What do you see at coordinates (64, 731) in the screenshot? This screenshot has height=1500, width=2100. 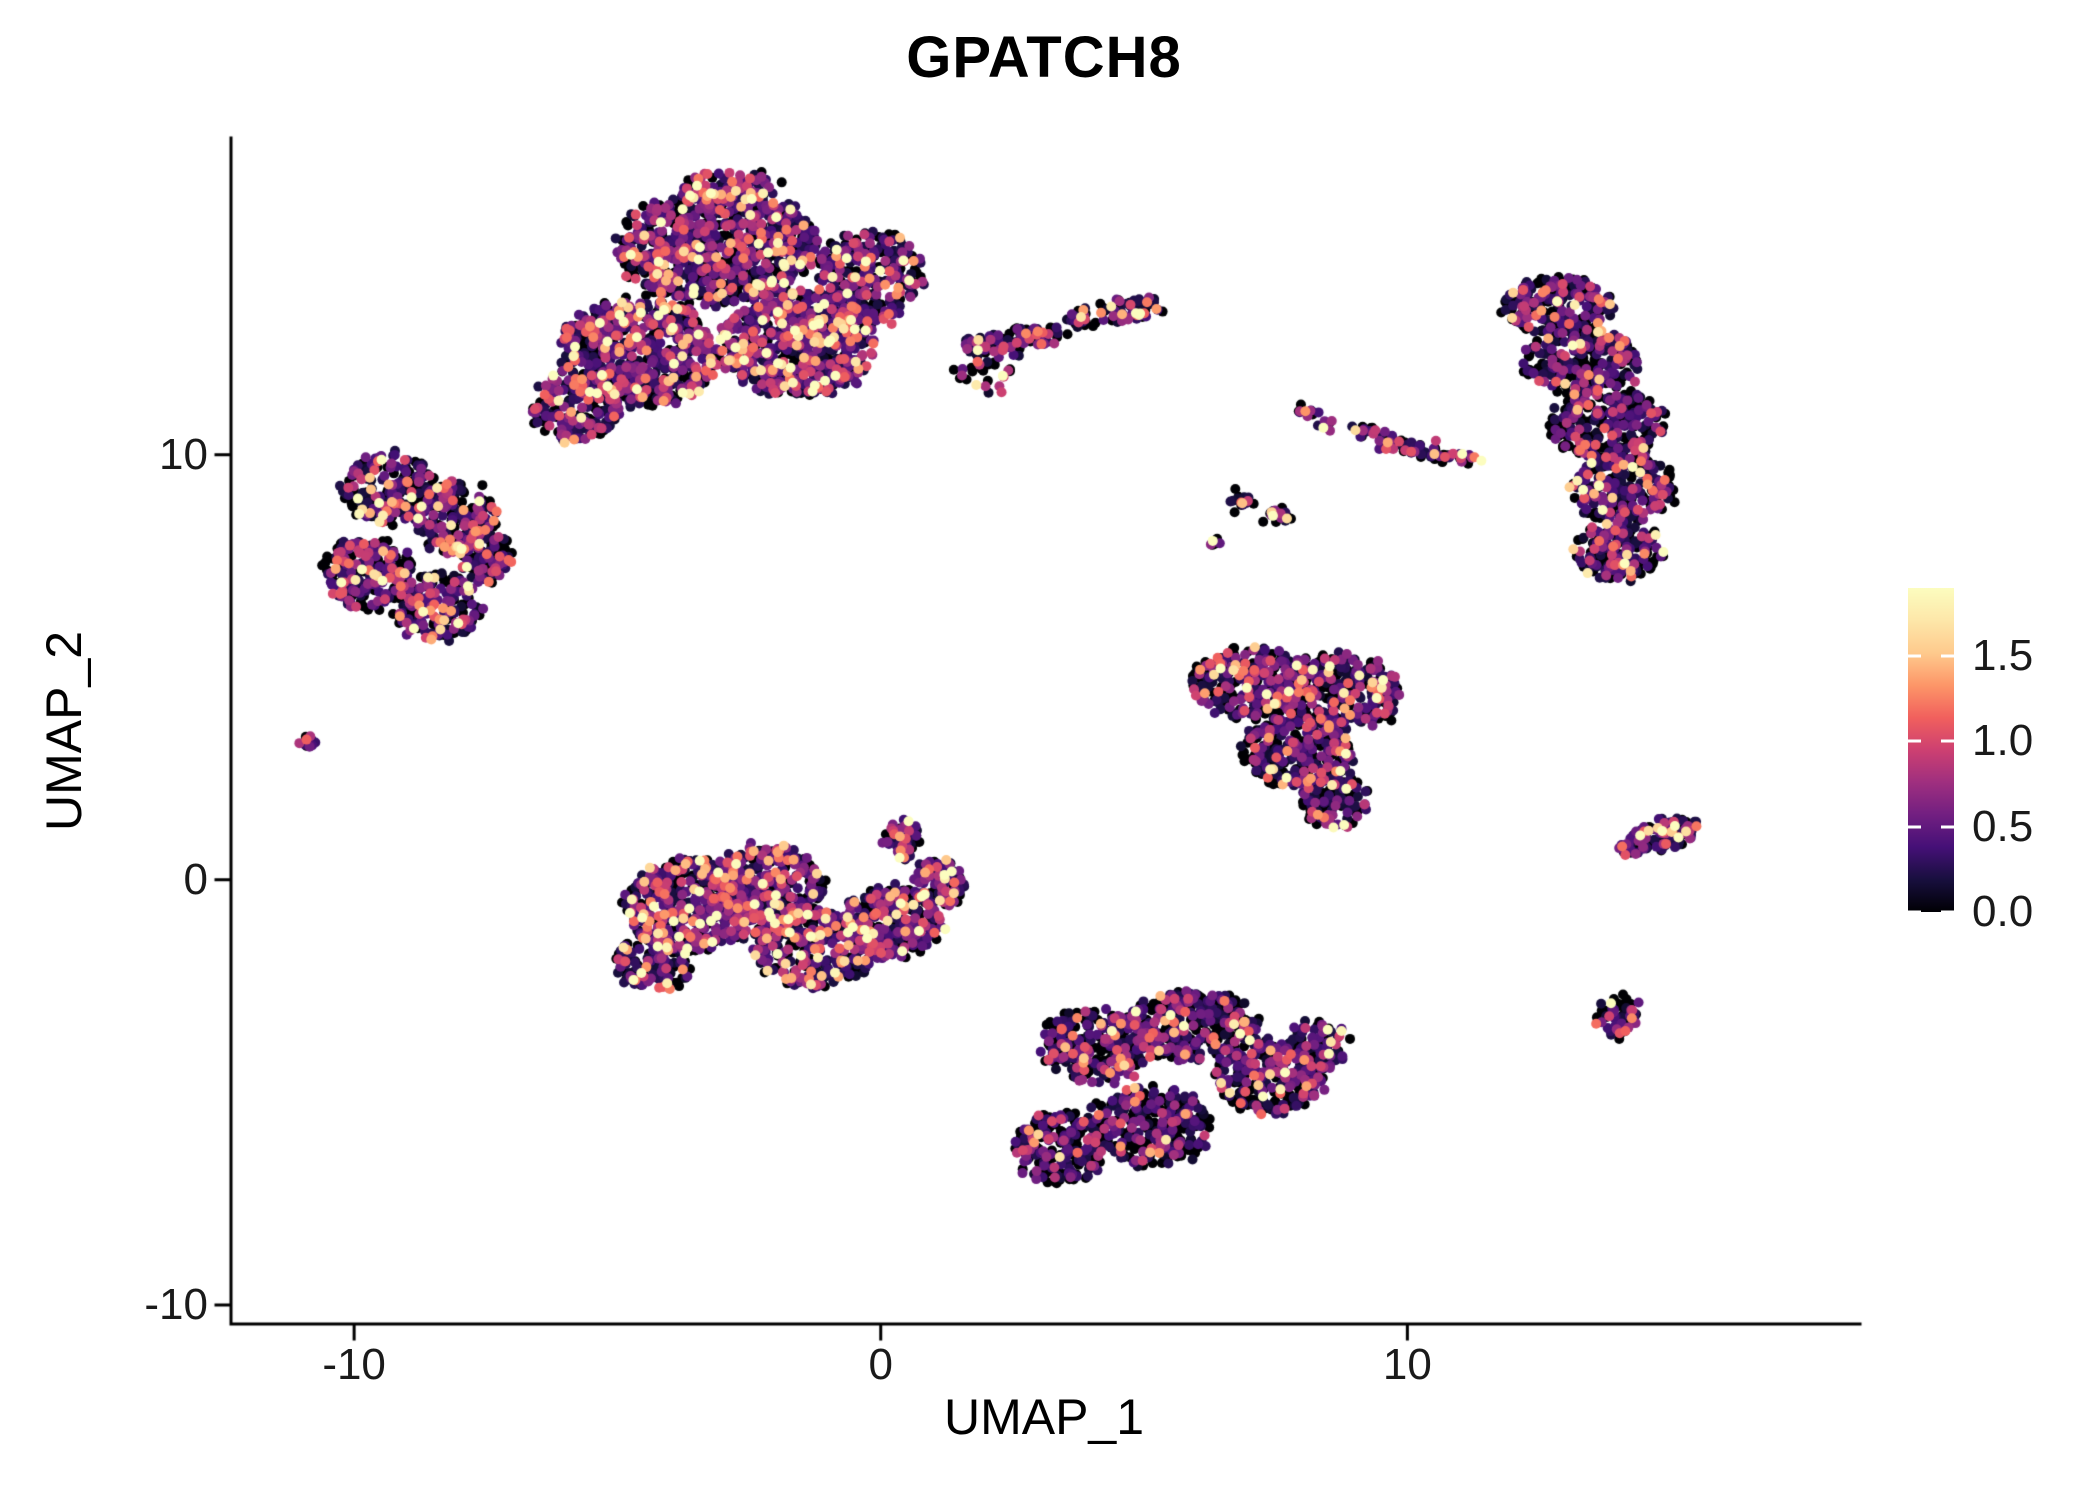 I see `y-axis-title: UMAP_2` at bounding box center [64, 731].